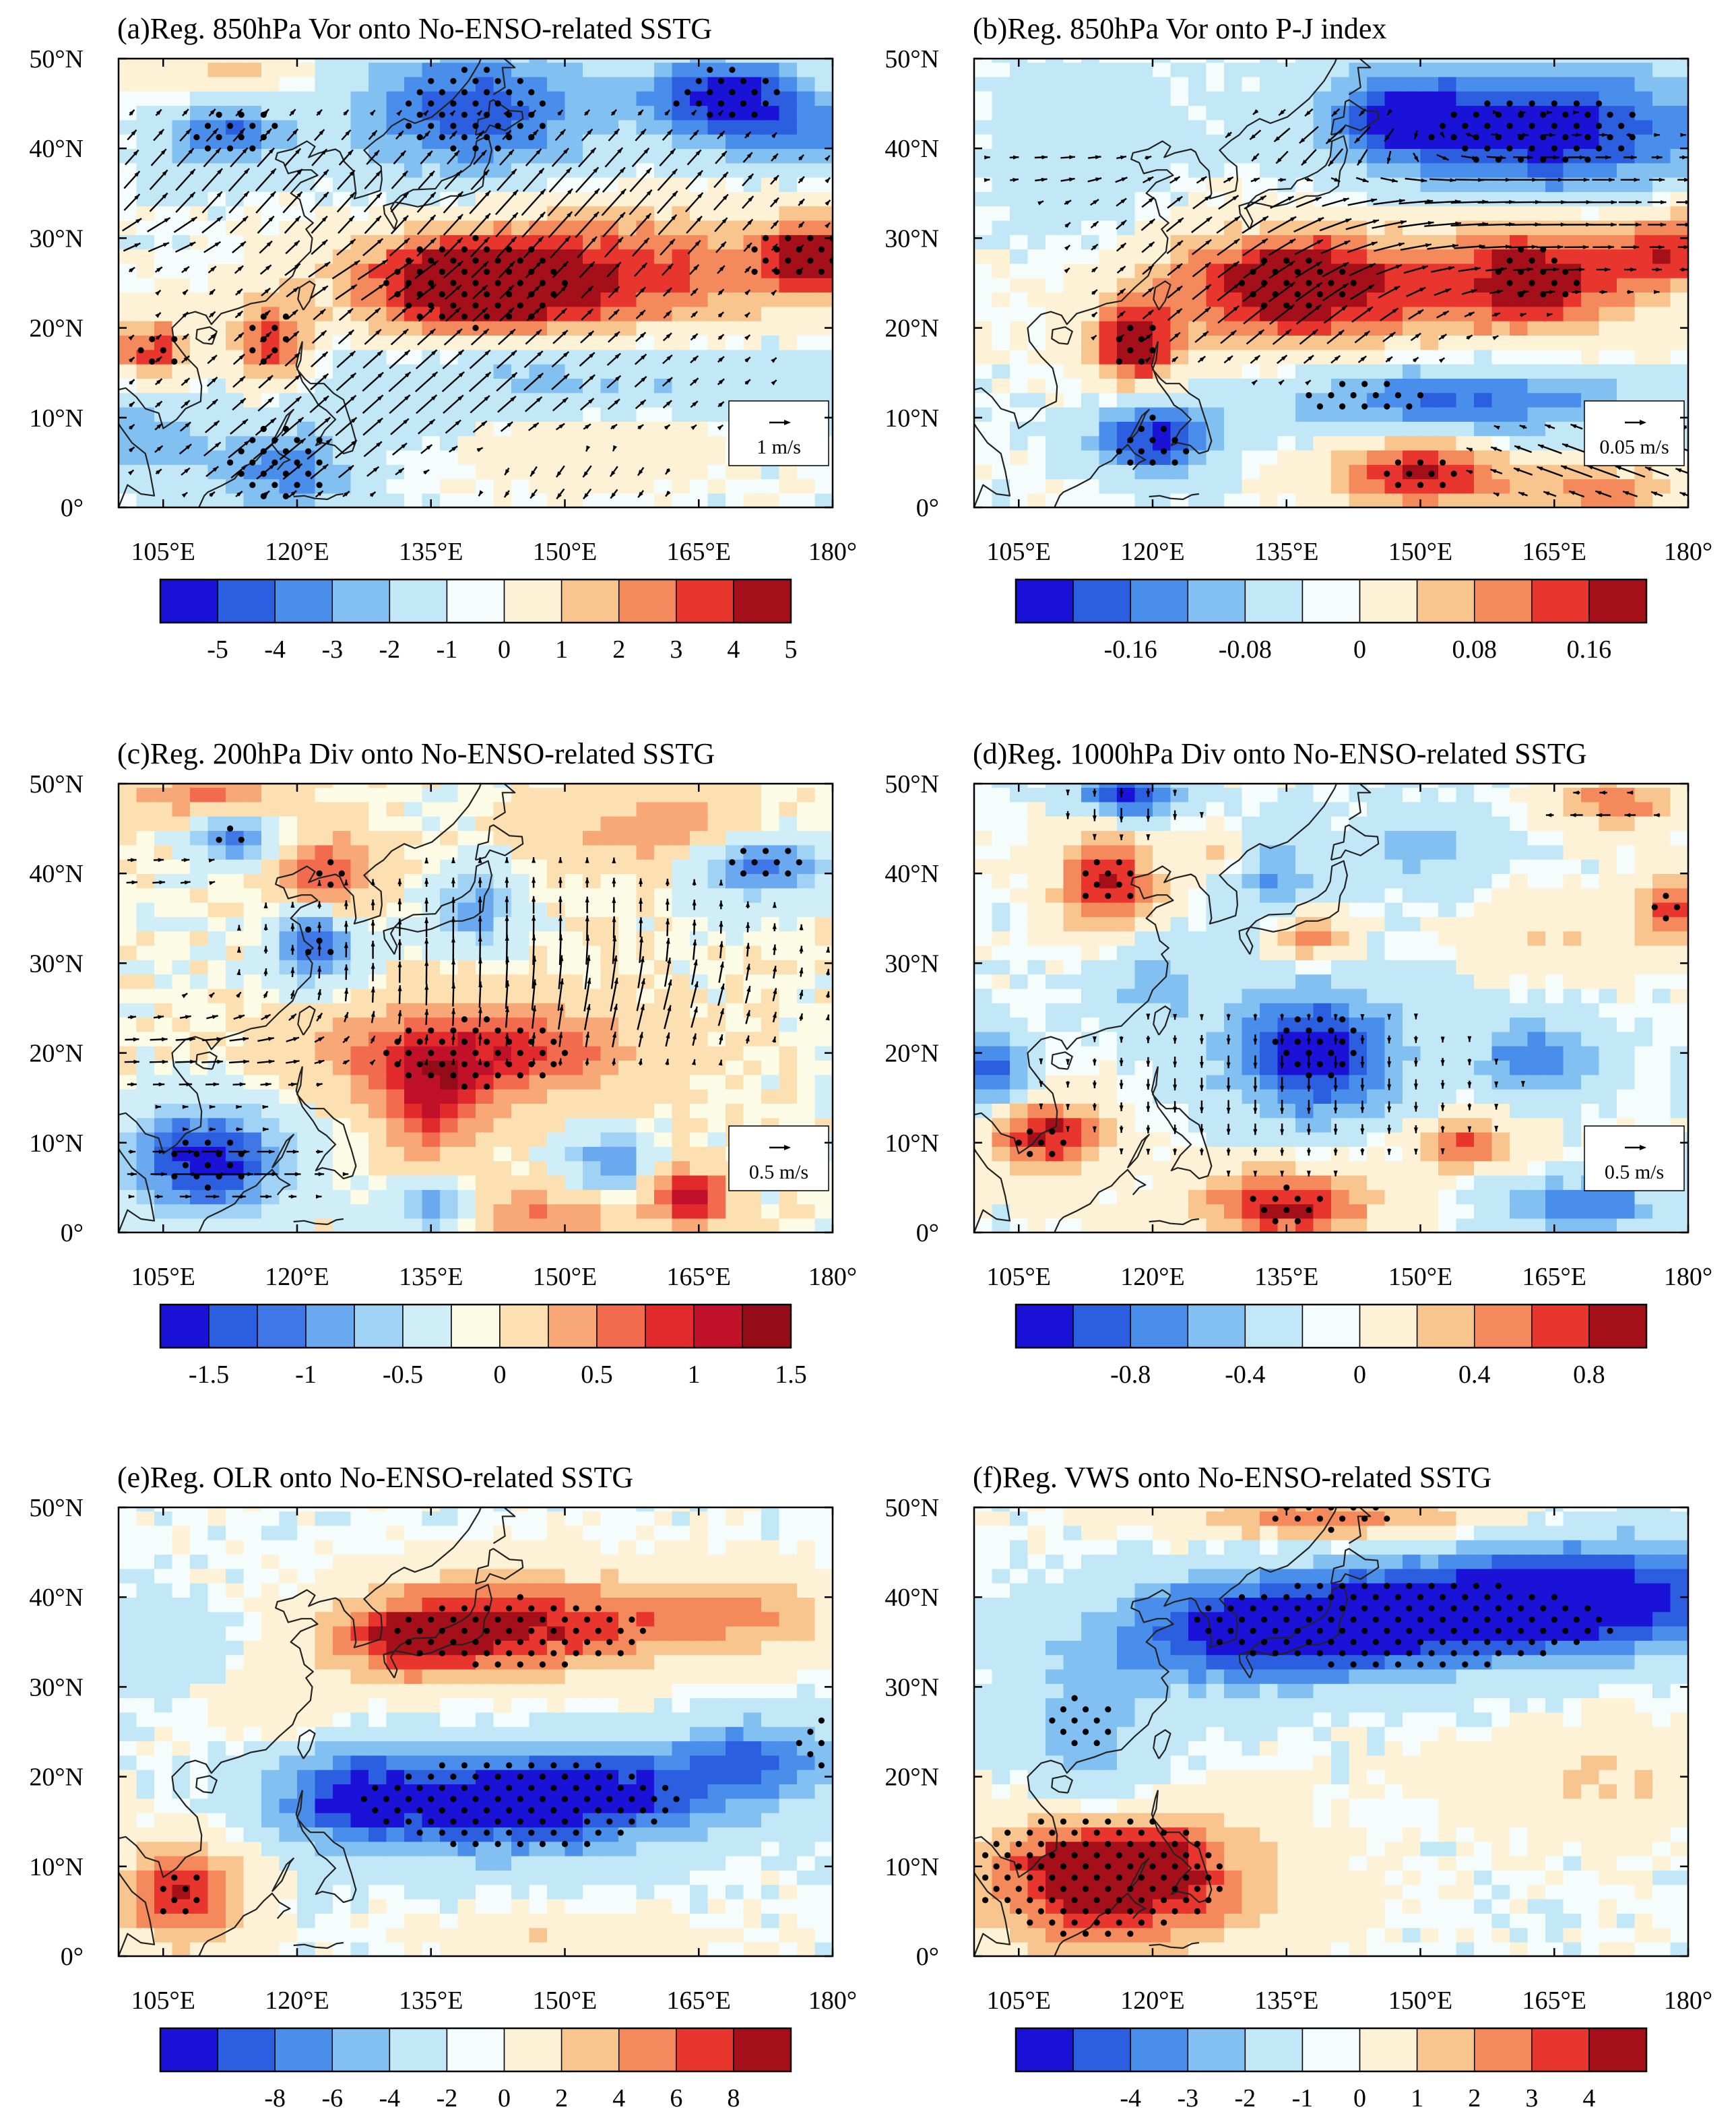  I want to click on lat-tick-label: 40°N, so click(56, 874).